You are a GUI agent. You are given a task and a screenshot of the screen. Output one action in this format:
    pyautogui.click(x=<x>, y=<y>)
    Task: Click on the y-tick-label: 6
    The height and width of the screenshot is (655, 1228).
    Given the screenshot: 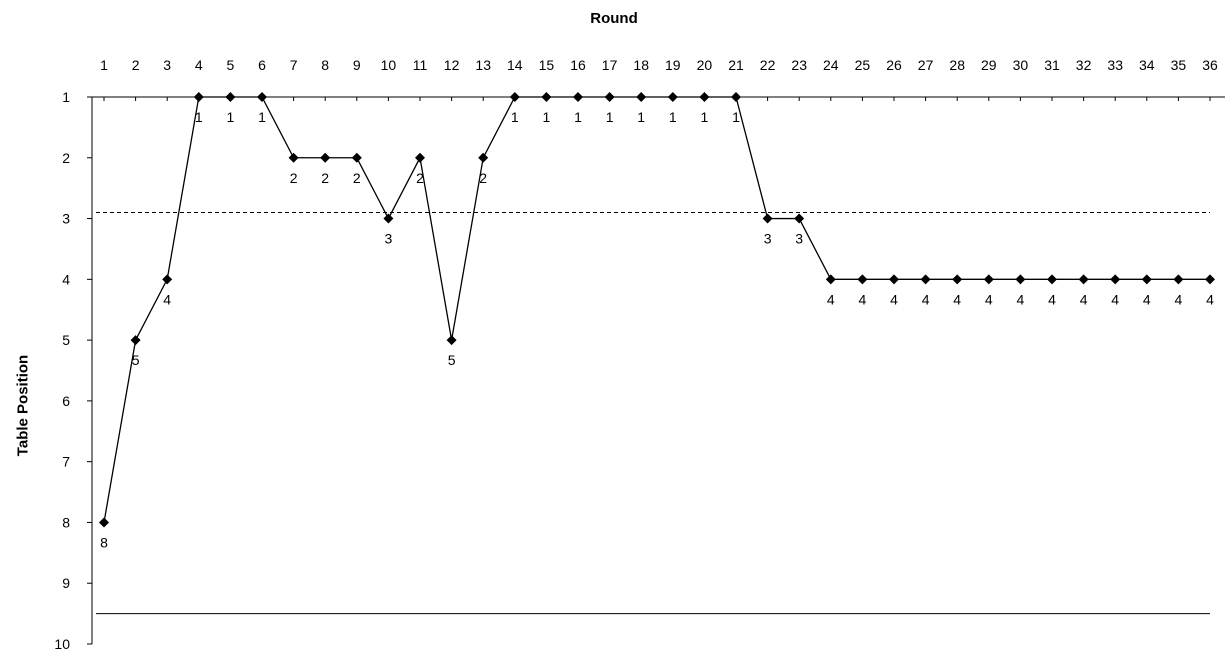 What is the action you would take?
    pyautogui.click(x=66, y=401)
    